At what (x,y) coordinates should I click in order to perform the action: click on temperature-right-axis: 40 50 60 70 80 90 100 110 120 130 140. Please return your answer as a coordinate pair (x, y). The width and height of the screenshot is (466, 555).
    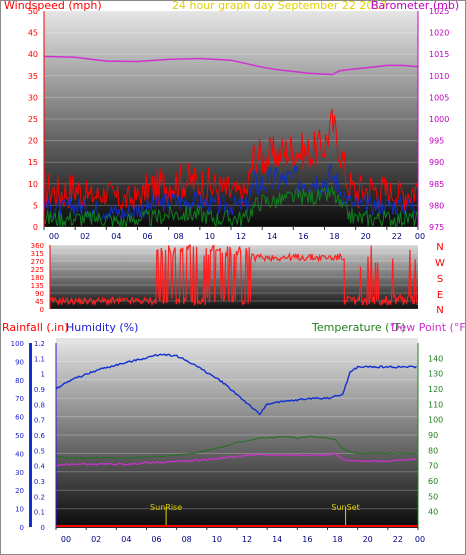
    Looking at the image, I should click on (430, 435).